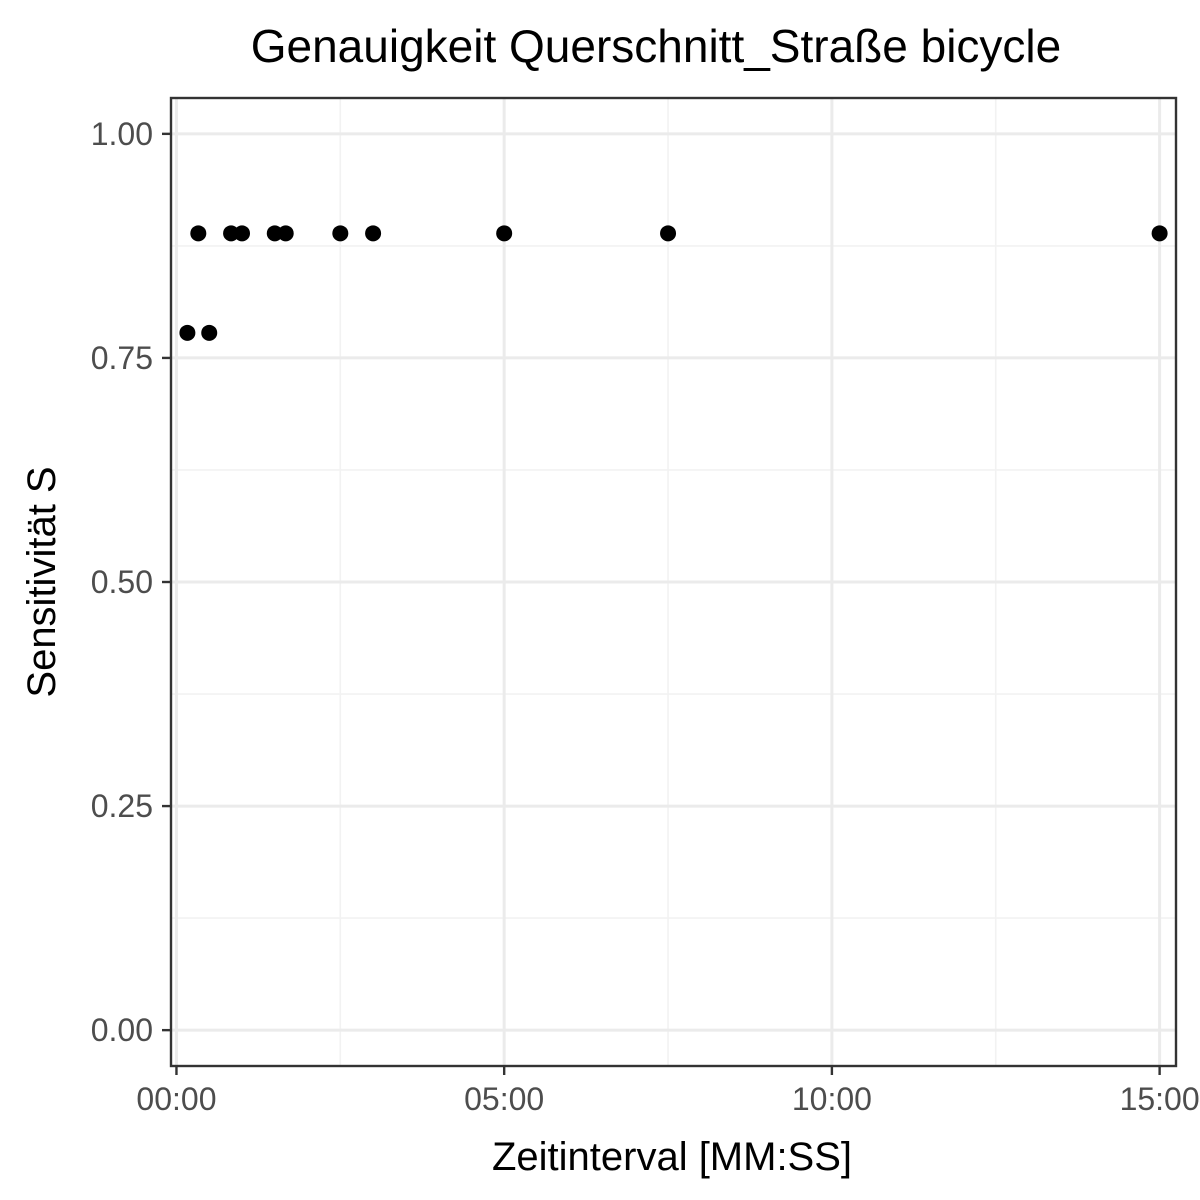  I want to click on y-tick-label: 0.50, so click(122, 582).